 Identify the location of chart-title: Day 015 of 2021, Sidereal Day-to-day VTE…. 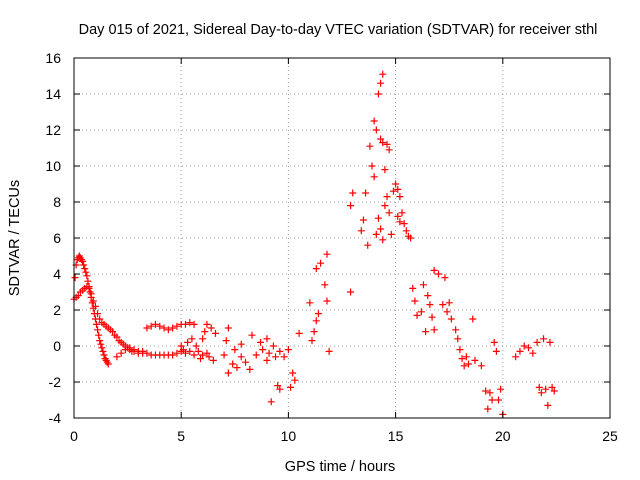
(338, 30).